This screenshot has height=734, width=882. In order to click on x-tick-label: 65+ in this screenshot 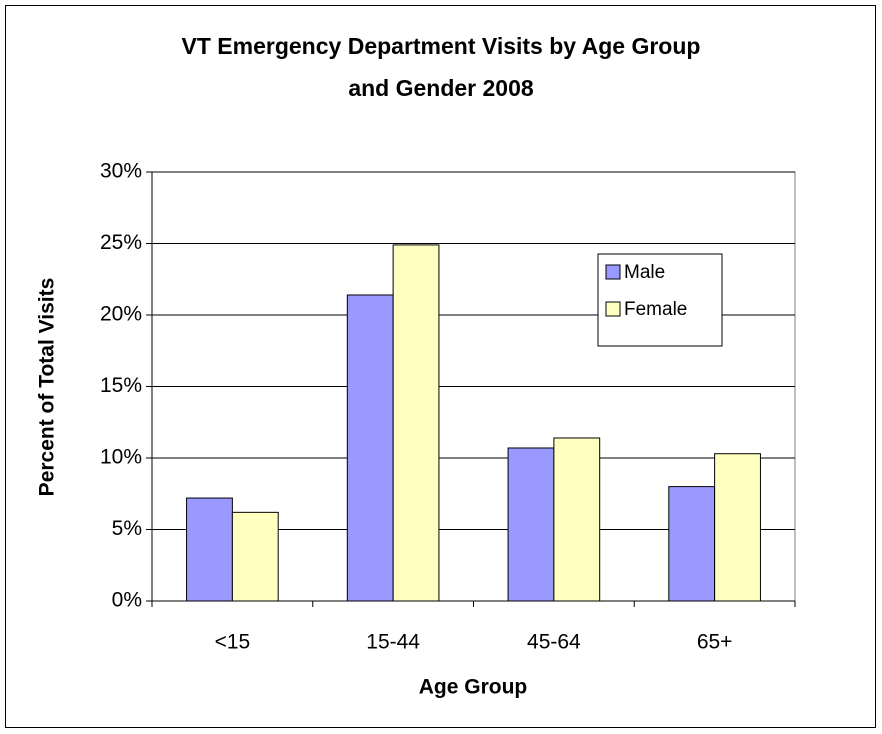, I will do `click(715, 642)`.